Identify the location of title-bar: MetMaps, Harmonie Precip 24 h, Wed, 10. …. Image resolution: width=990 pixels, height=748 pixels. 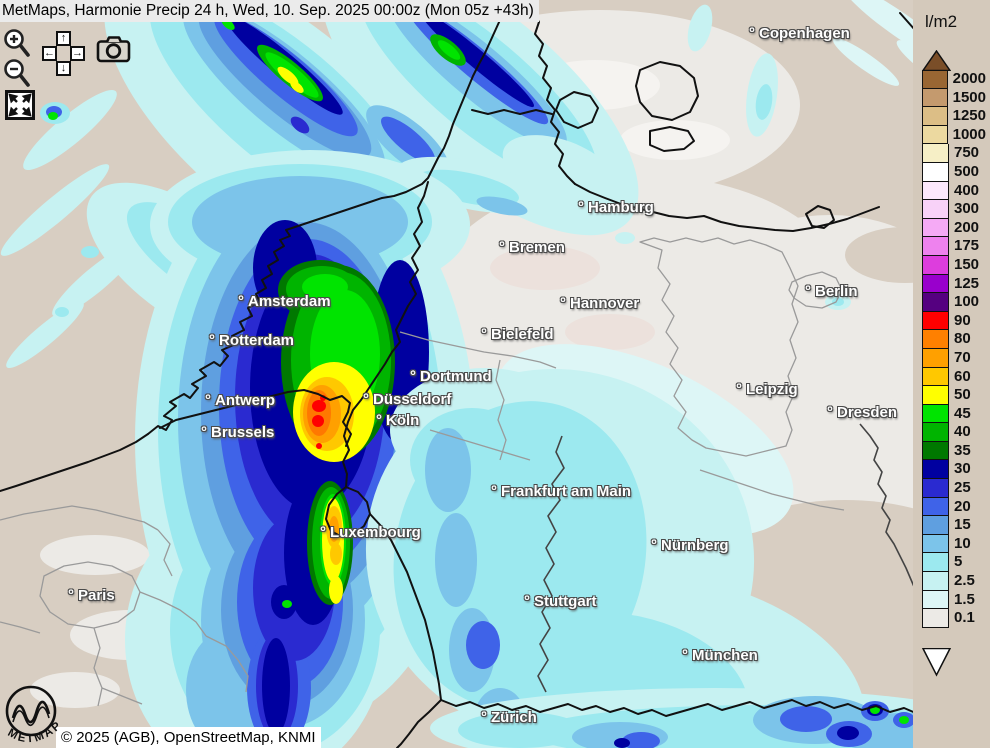
(269, 11).